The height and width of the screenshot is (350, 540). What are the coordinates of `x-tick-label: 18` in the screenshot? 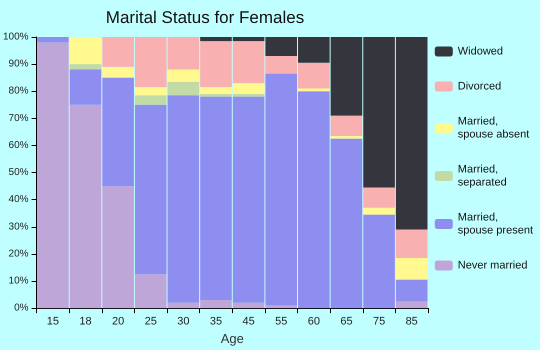 It's located at (85, 322).